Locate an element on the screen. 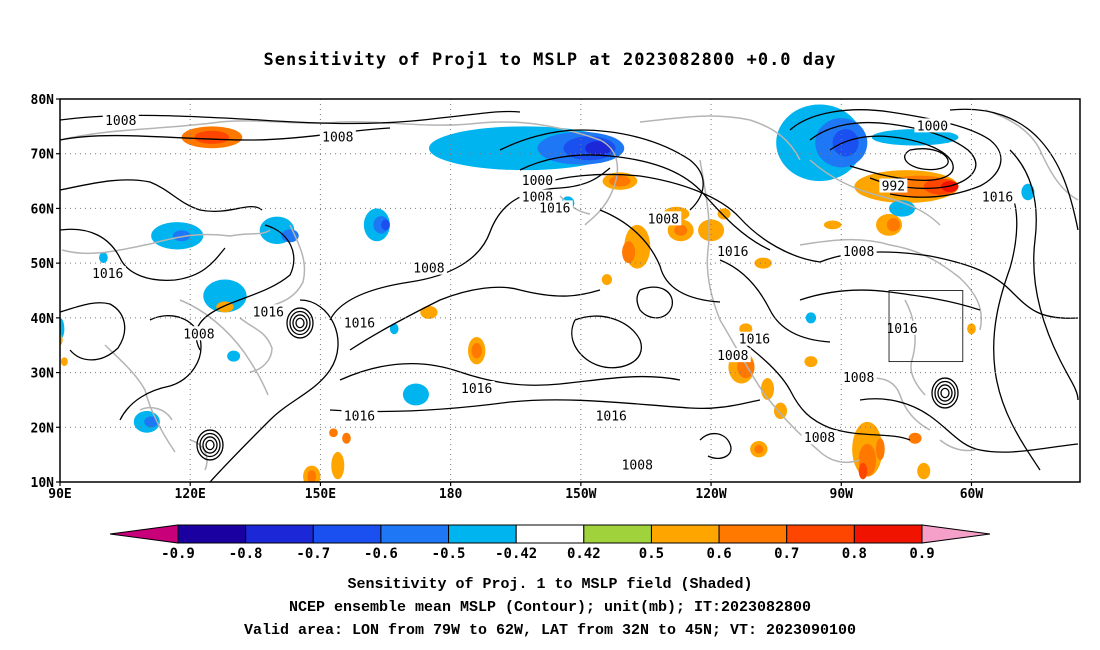  lon-tick-label: 150E is located at coordinates (320, 494).